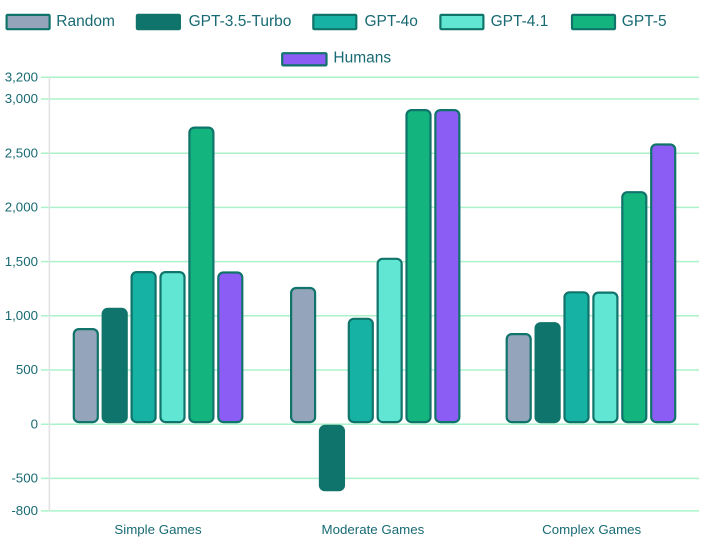 This screenshot has width=712, height=557. Describe the element at coordinates (21, 261) in the screenshot. I see `svg-text: 1,500` at that location.